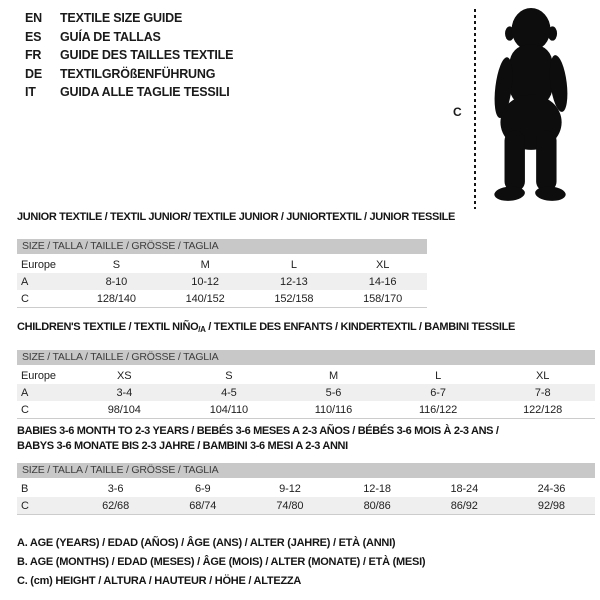  Describe the element at coordinates (138, 73) in the screenshot. I see `language-title: TEXTILGRÖßENFÜHRUNG` at that location.